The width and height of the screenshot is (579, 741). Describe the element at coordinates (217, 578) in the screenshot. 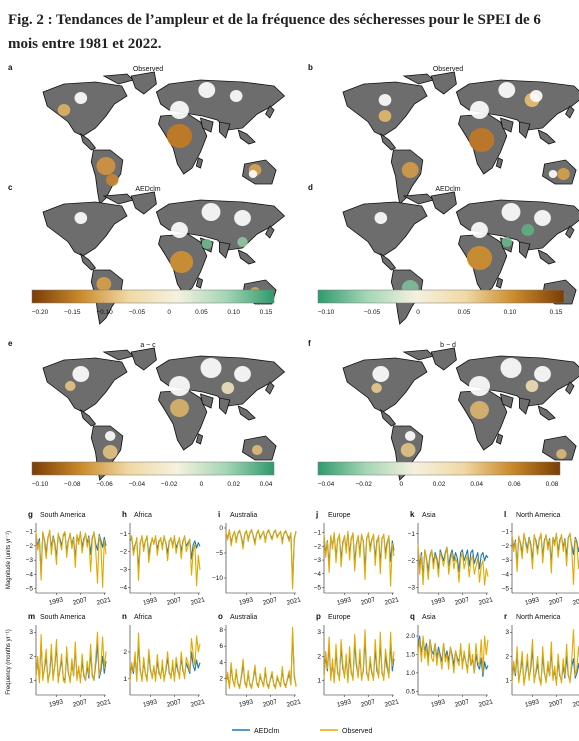

I see `y-tick-label: −10` at that location.